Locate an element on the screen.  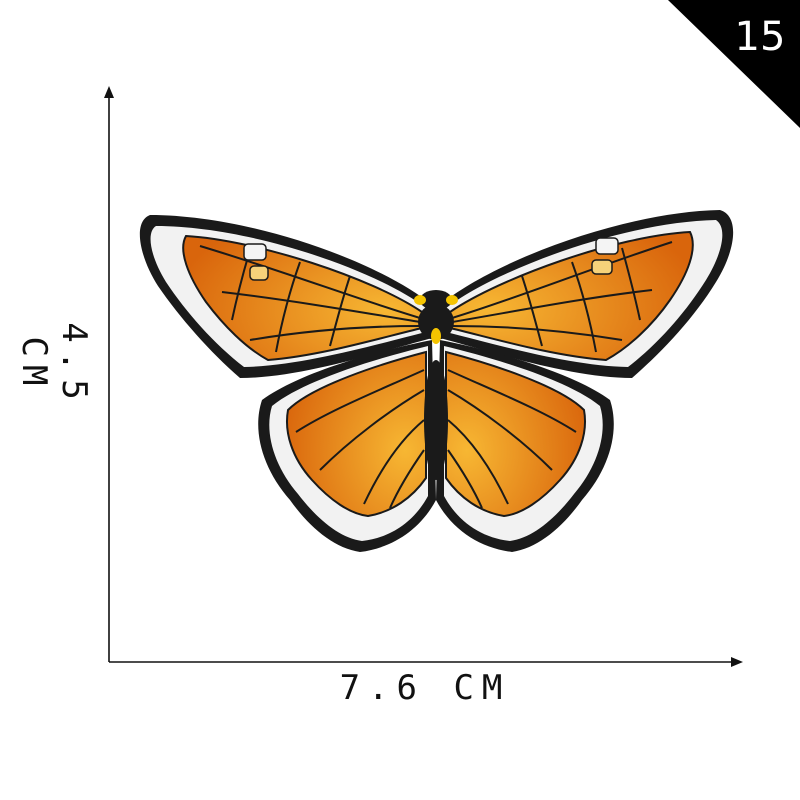
height-dimension-label: 4.5 CM is located at coordinates (54, 365).